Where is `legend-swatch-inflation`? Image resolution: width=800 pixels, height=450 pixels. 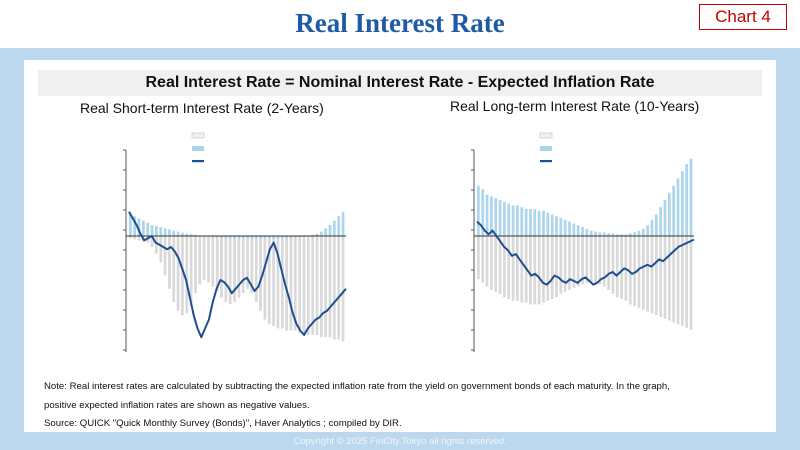
legend-swatch-inflation is located at coordinates (546, 135).